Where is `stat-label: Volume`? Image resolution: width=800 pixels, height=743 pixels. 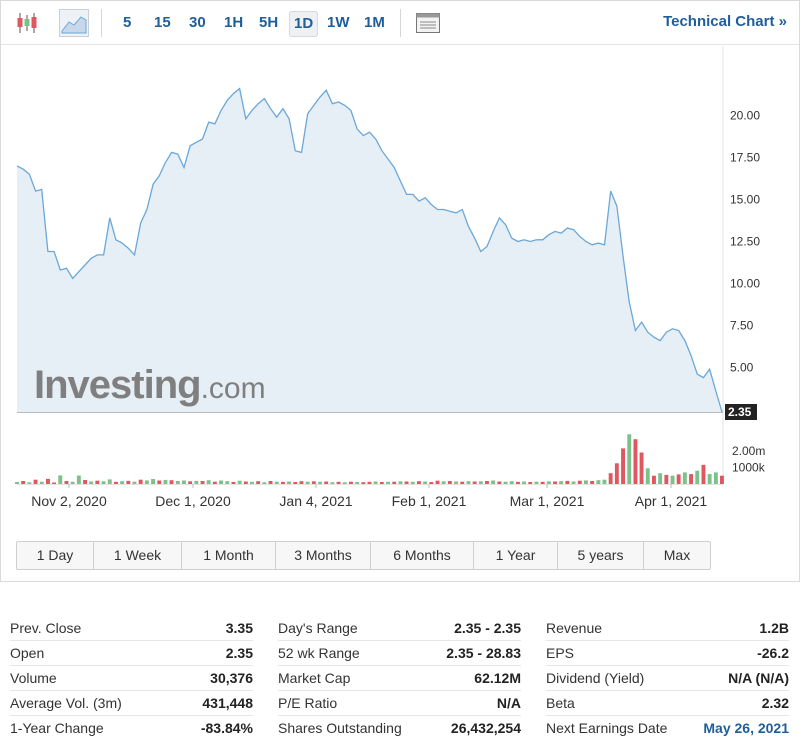
stat-label: Volume is located at coordinates (33, 678).